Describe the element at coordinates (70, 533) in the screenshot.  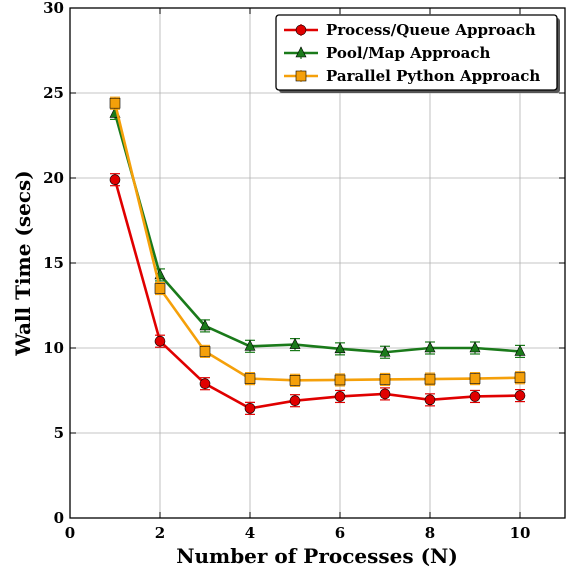
I see `x-tick-label: 0` at that location.